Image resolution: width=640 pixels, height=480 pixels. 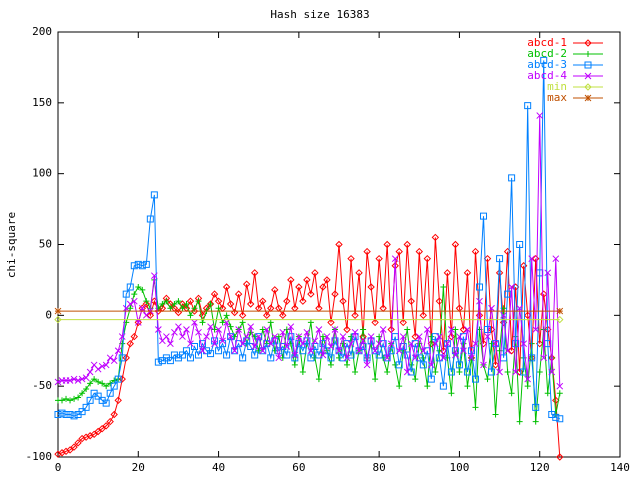 What do you see at coordinates (557, 97) in the screenshot?
I see `legend-label: max` at bounding box center [557, 97].